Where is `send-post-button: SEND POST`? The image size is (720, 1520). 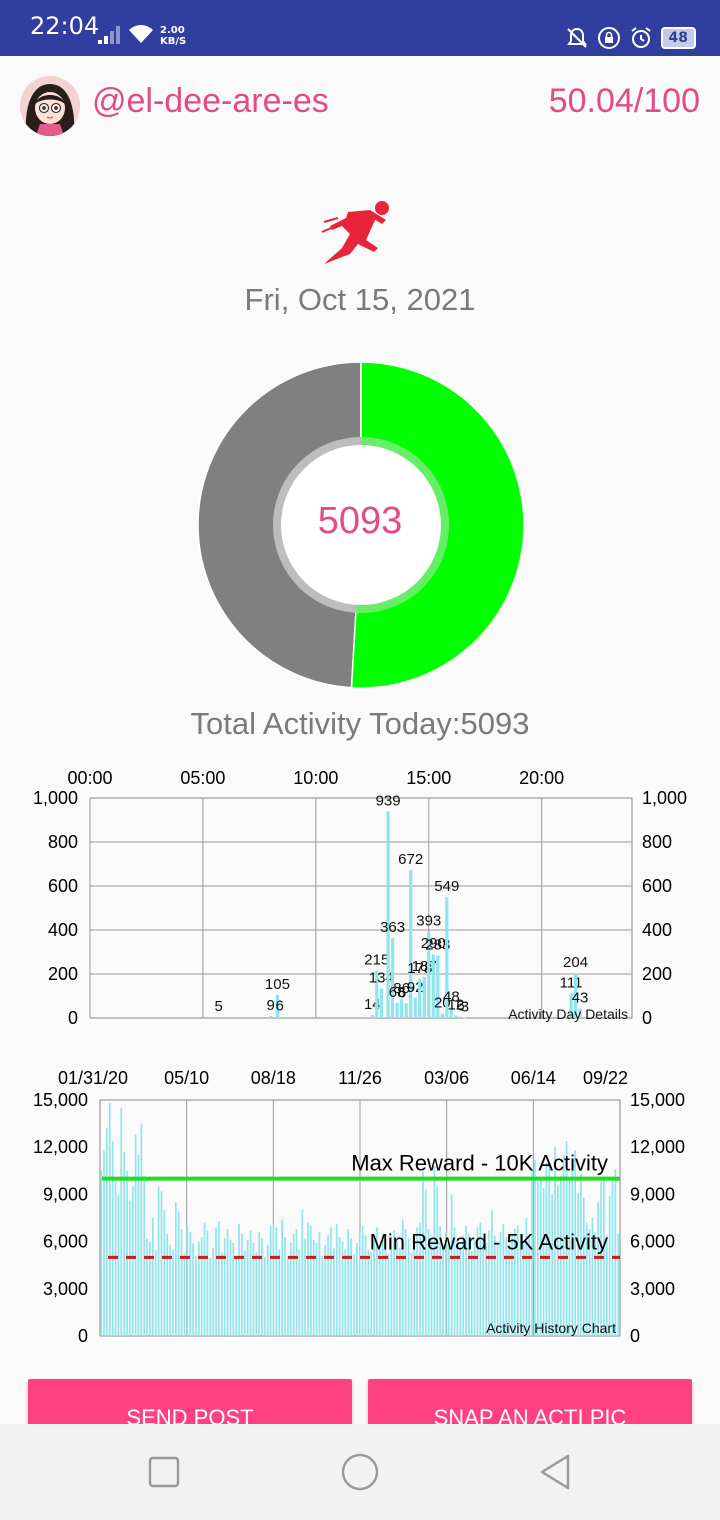
send-post-button: SEND POST is located at coordinates (190, 1401).